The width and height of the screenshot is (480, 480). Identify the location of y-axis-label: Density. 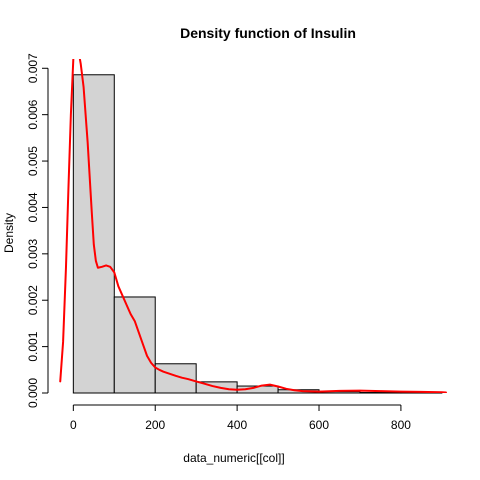
(9, 233).